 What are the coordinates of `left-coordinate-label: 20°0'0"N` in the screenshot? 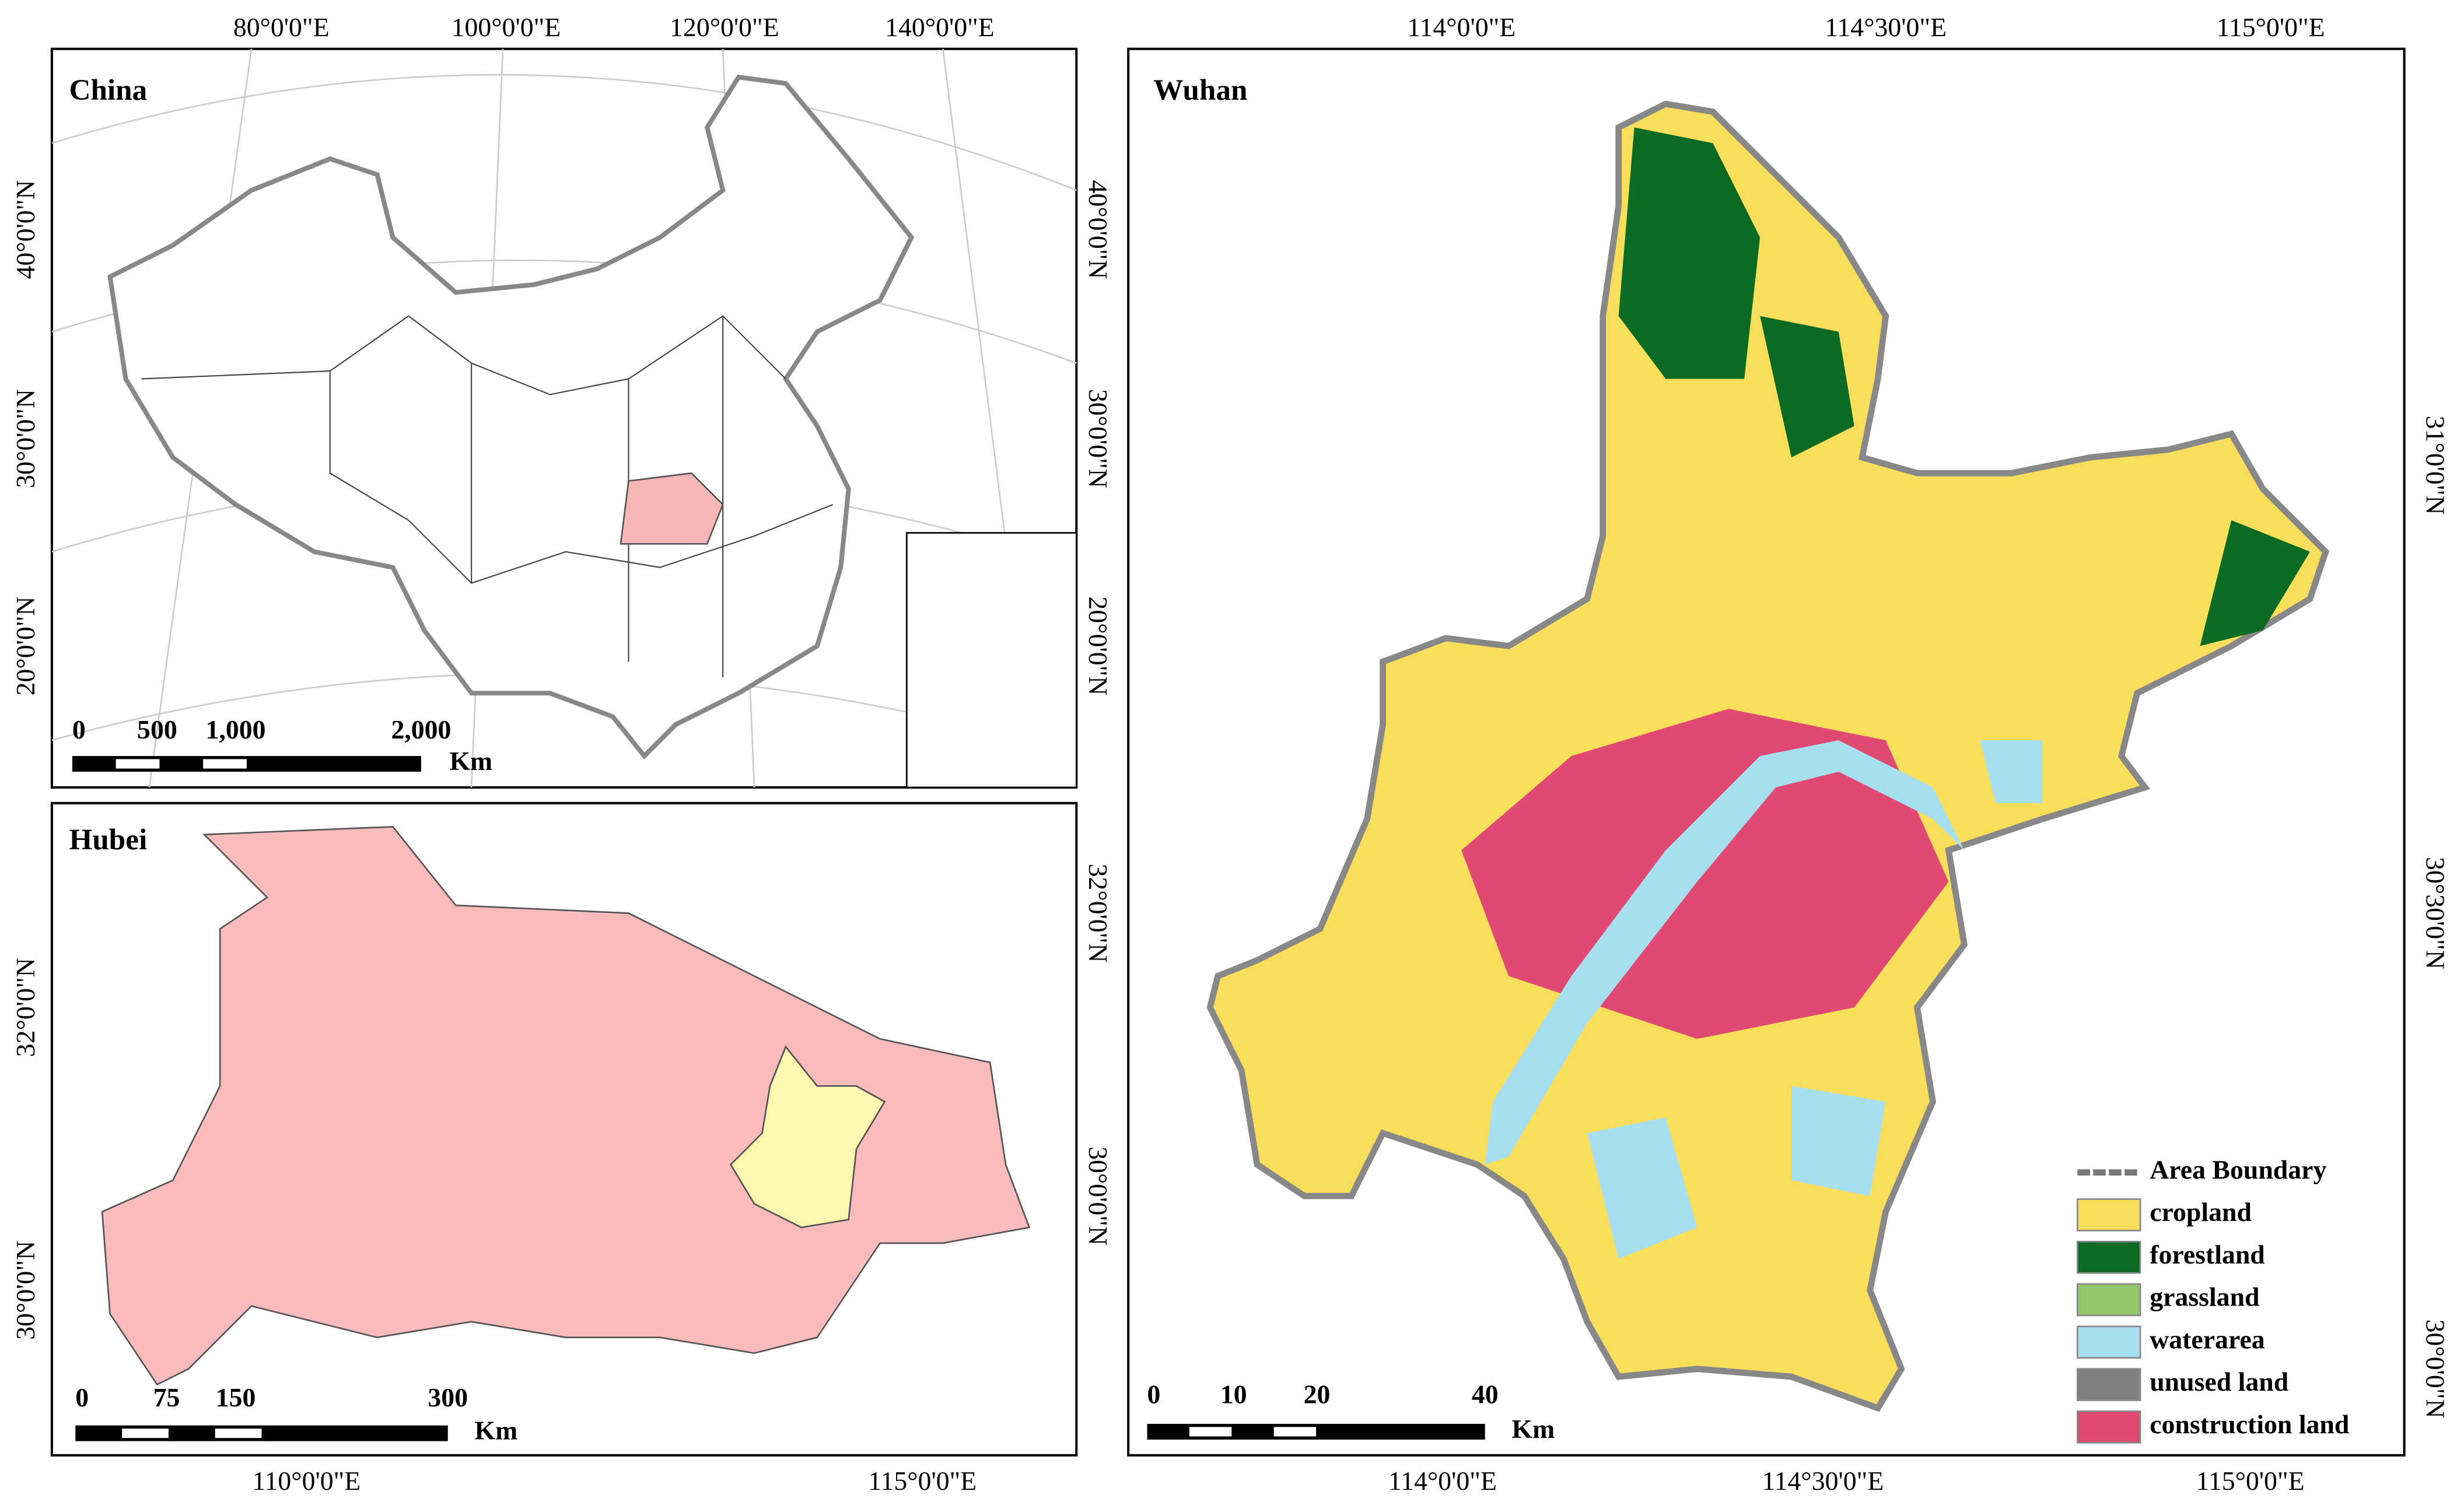 It's located at (25, 645).